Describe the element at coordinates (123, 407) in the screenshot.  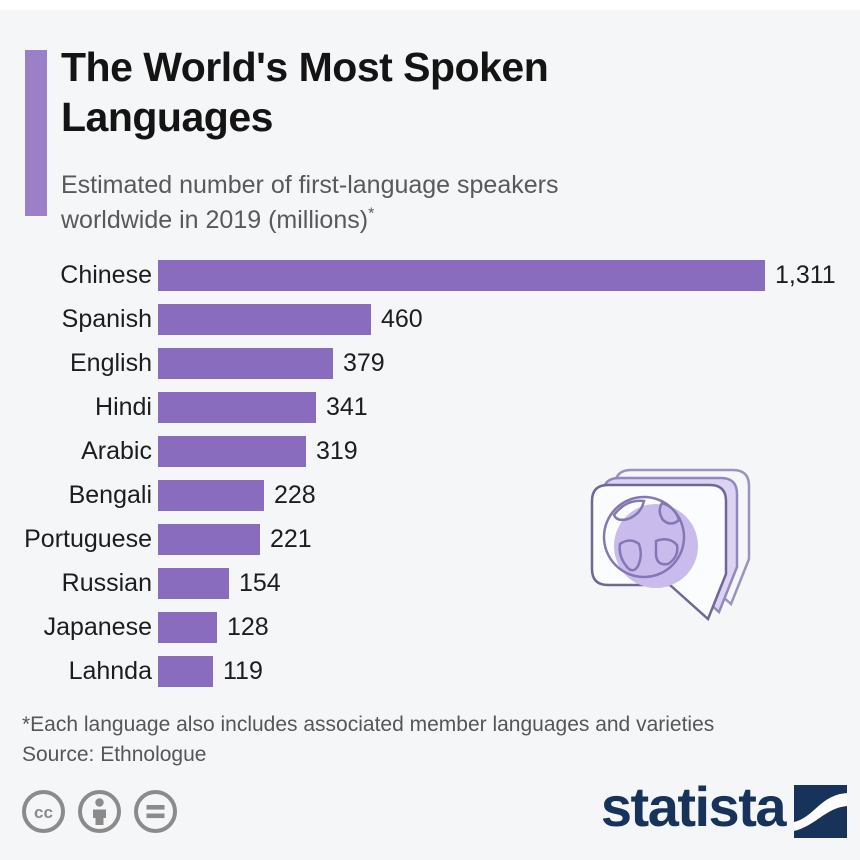
I see `category-label: Hindi` at that location.